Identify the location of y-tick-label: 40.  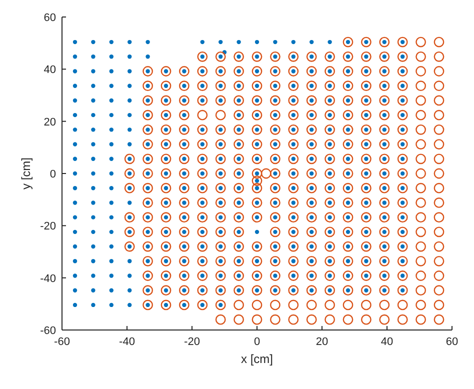
(50, 70).